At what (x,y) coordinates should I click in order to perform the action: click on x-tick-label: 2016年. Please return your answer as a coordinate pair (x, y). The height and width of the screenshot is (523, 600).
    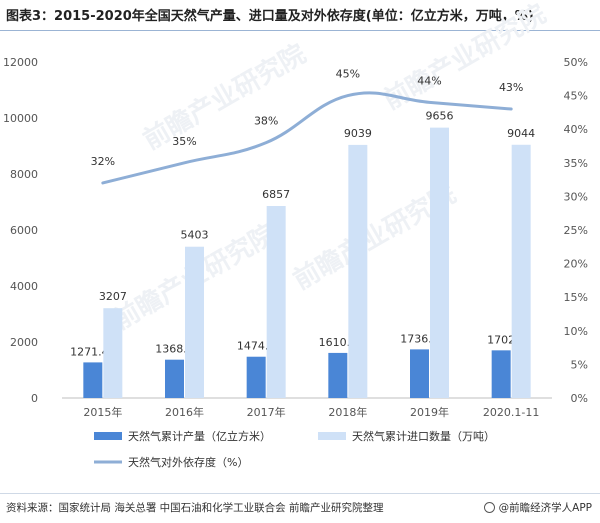
    Looking at the image, I should click on (184, 412).